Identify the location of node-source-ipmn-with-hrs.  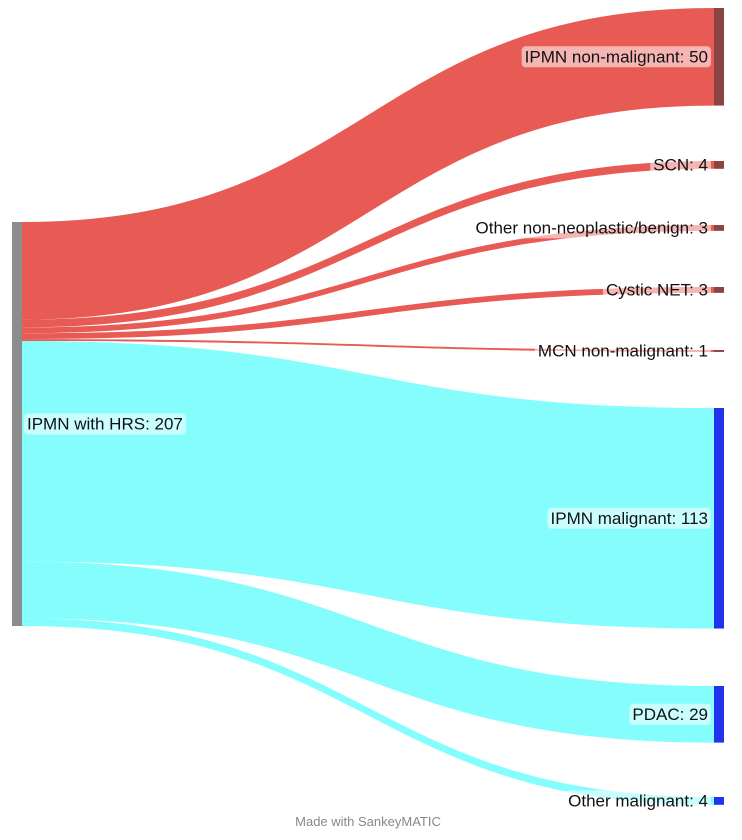
(17, 424).